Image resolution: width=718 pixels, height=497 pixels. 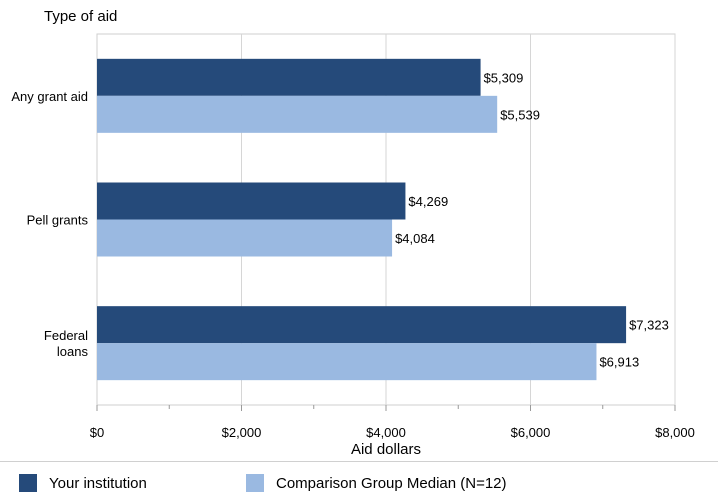 What do you see at coordinates (386, 432) in the screenshot?
I see `x-tick-label: $4,000` at bounding box center [386, 432].